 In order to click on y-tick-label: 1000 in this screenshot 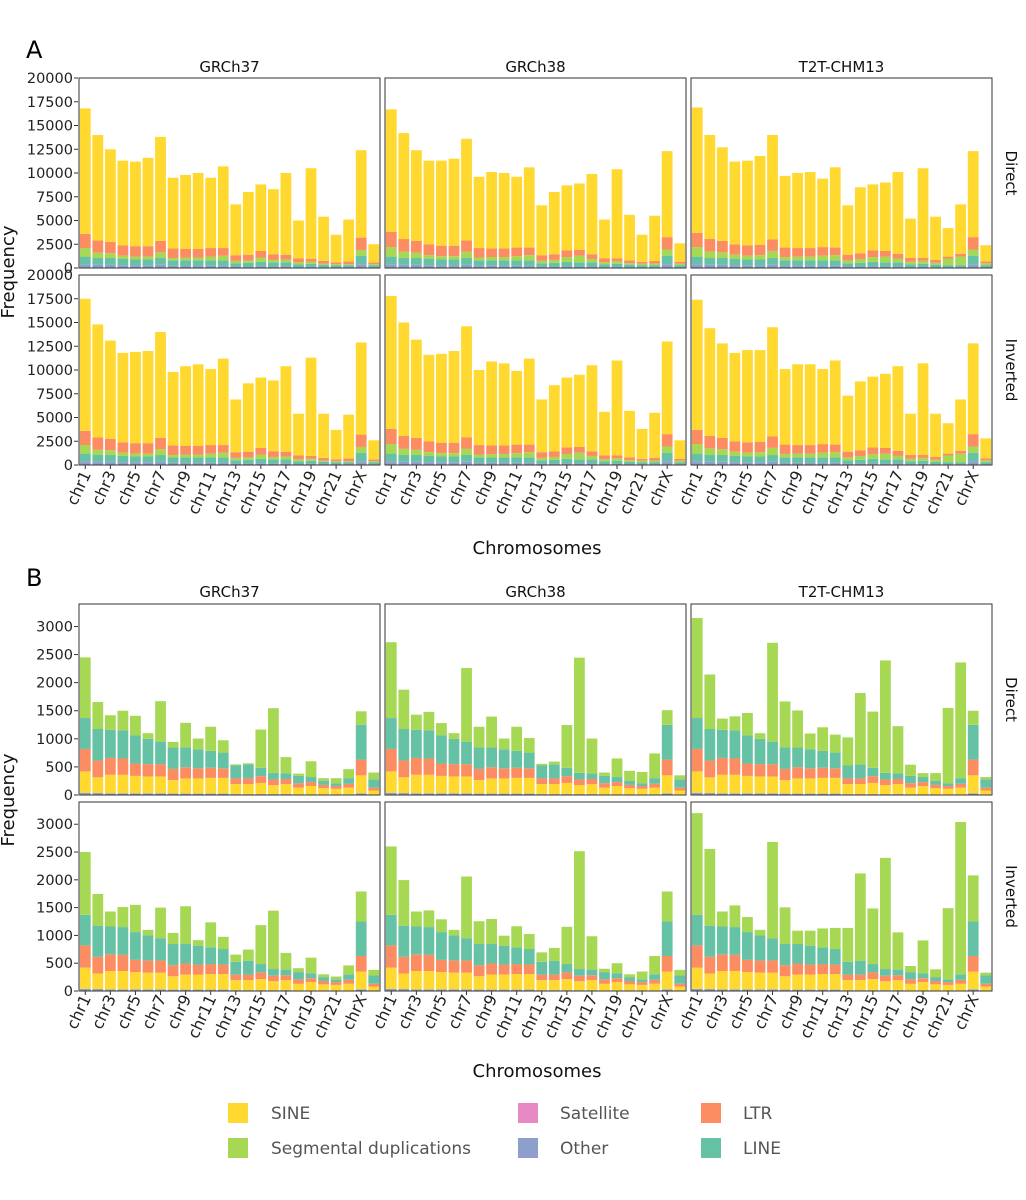, I will do `click(54, 740)`.